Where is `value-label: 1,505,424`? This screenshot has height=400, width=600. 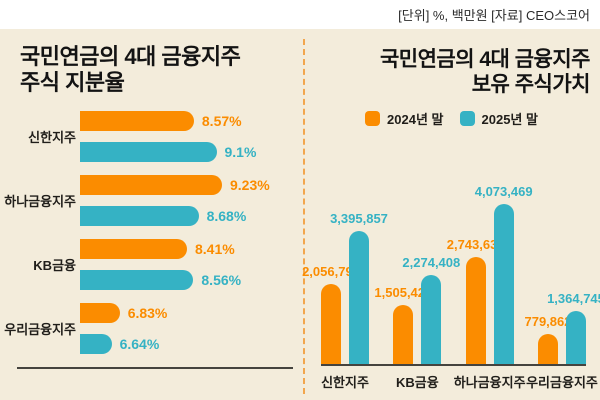
value-label: 1,505,424 is located at coordinates (403, 293).